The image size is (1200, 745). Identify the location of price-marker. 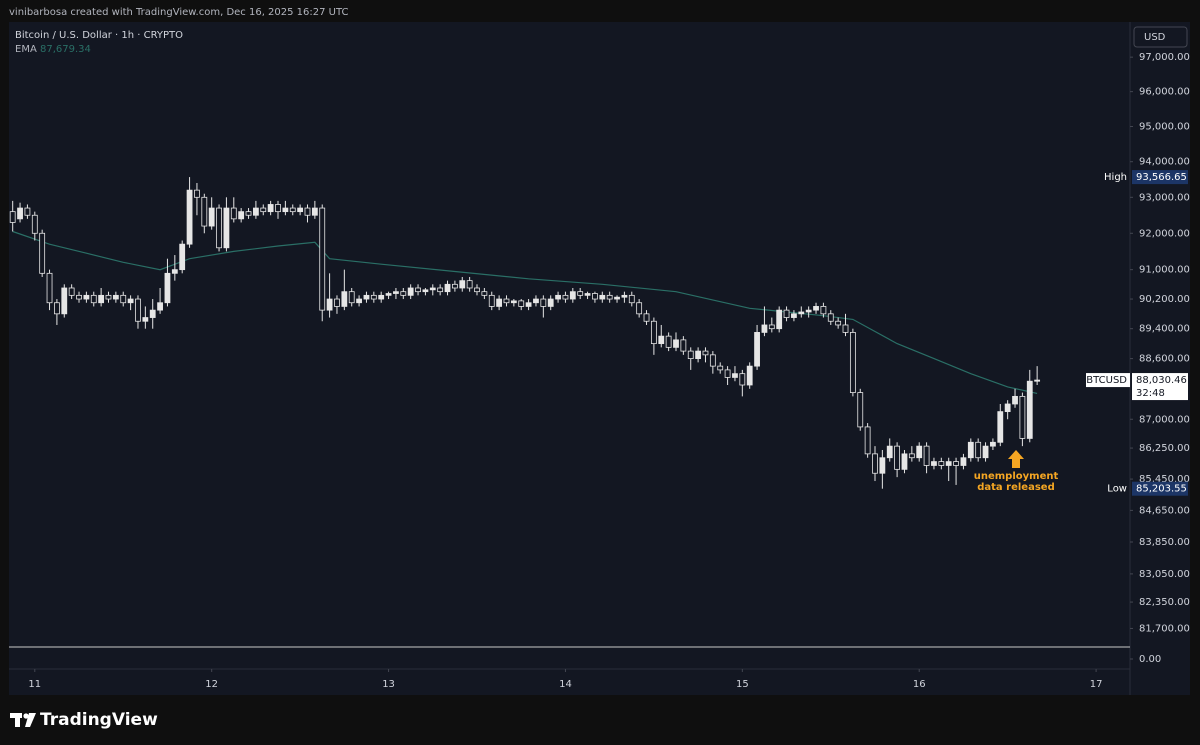
(1160, 177).